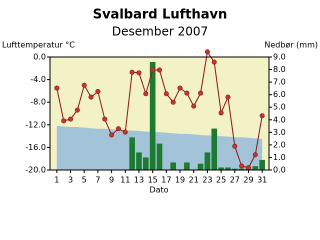 The image size is (320, 240). I want to click on y2-tick-label: 4.0, so click(279, 119).